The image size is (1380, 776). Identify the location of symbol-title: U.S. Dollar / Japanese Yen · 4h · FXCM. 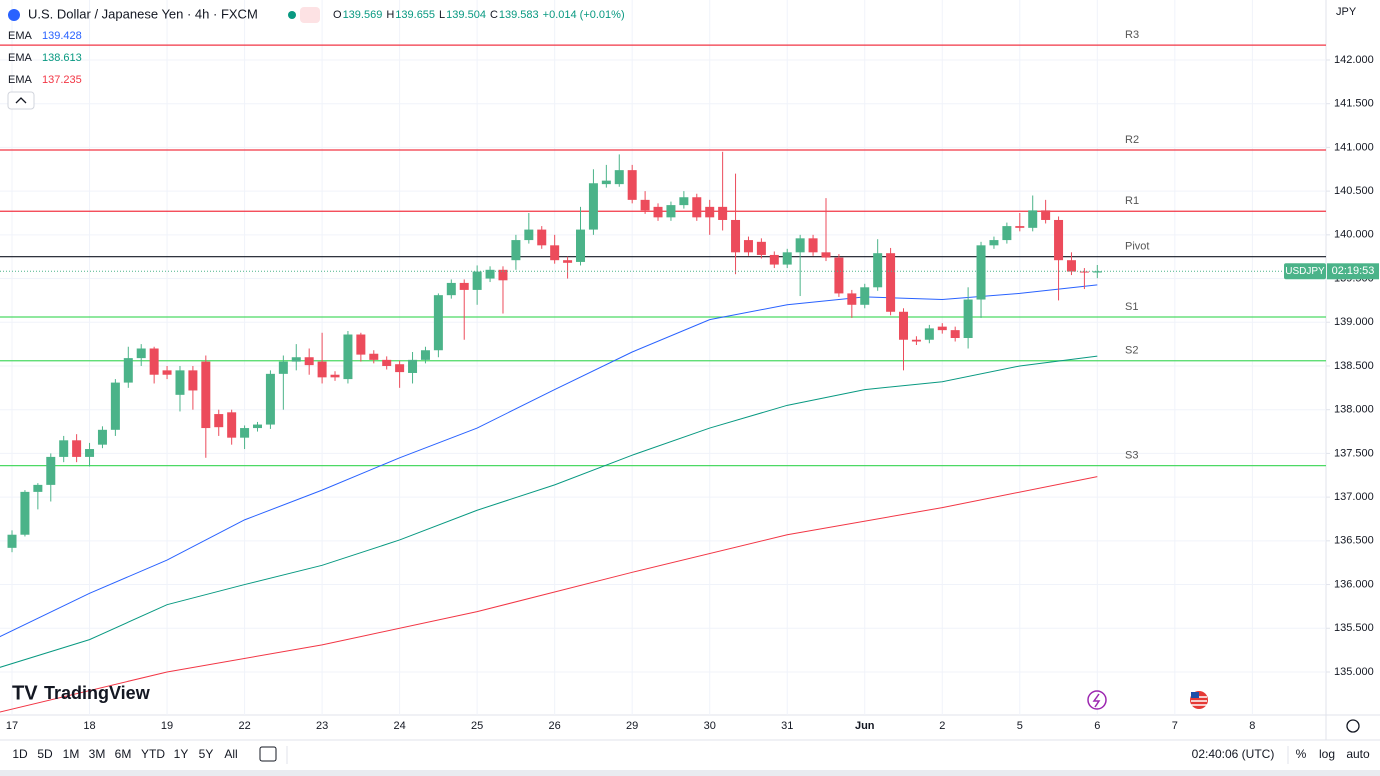
(143, 13).